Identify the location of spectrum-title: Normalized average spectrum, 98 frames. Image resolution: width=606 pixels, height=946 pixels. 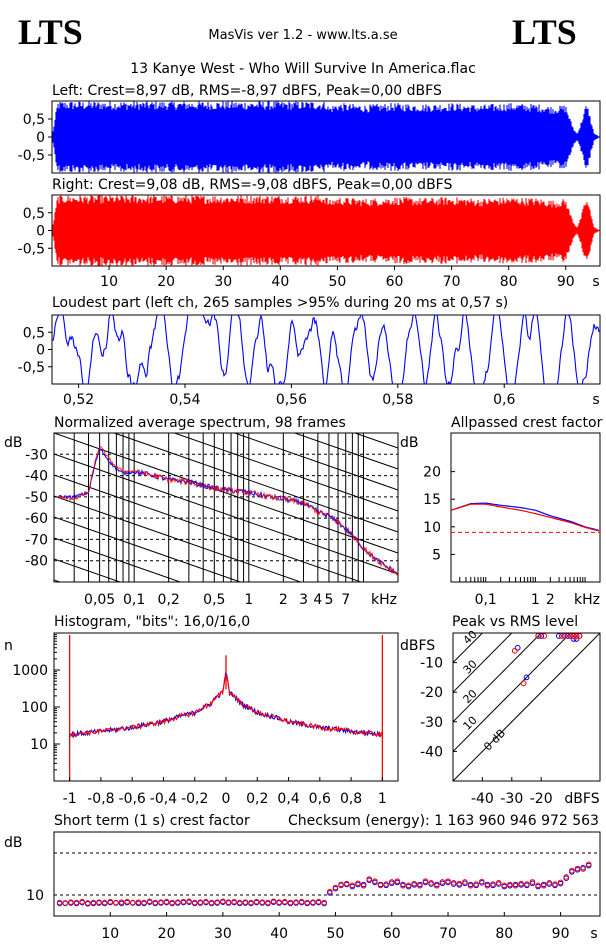
(200, 423).